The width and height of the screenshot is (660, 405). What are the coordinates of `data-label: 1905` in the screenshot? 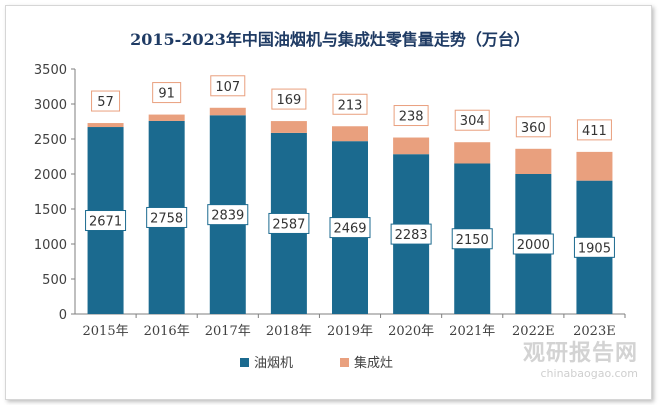 It's located at (594, 248).